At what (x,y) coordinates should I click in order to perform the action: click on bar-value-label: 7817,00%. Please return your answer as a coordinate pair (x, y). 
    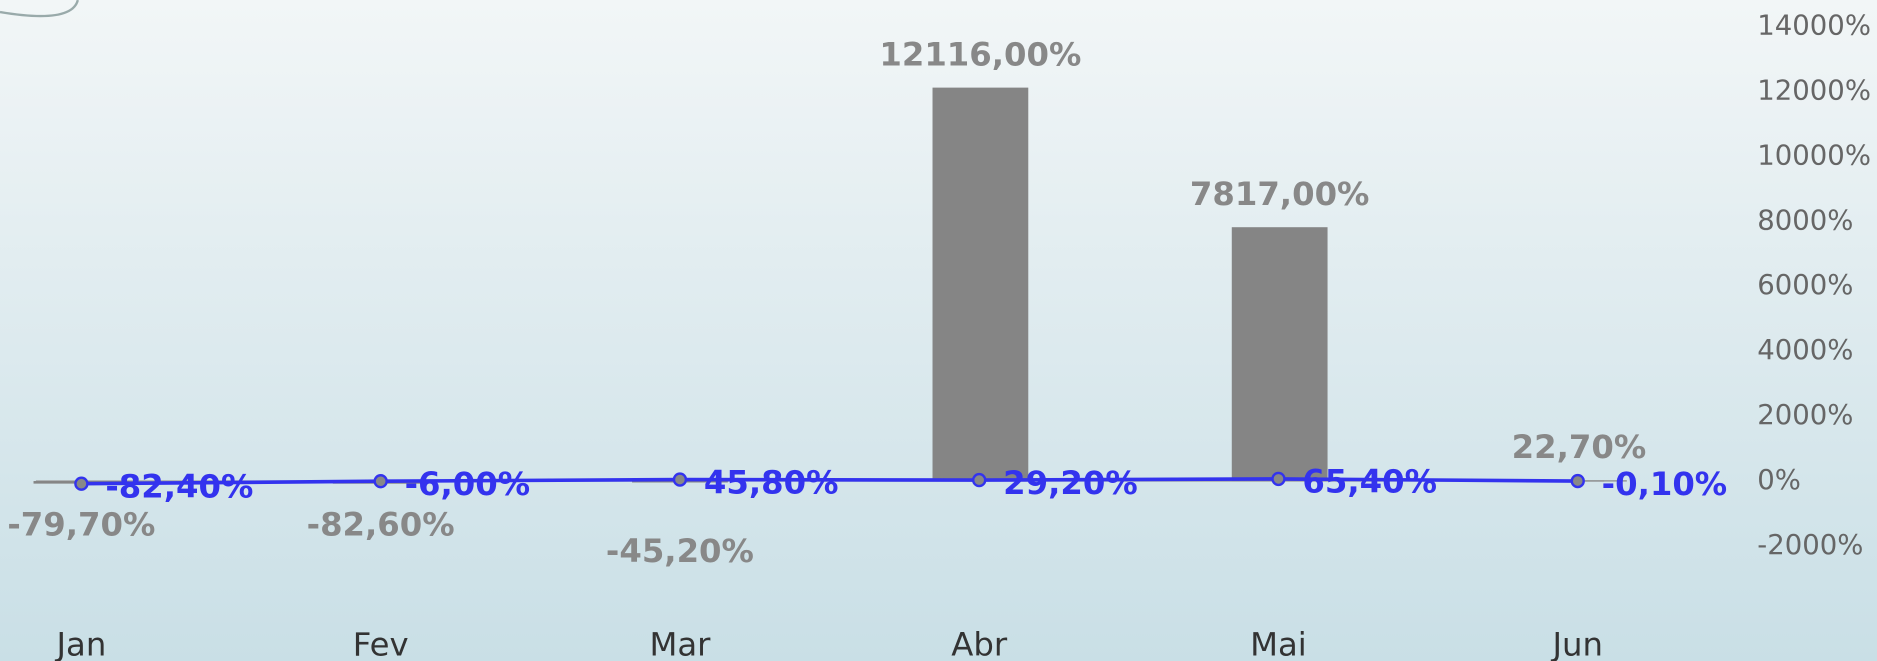
    Looking at the image, I should click on (1280, 194).